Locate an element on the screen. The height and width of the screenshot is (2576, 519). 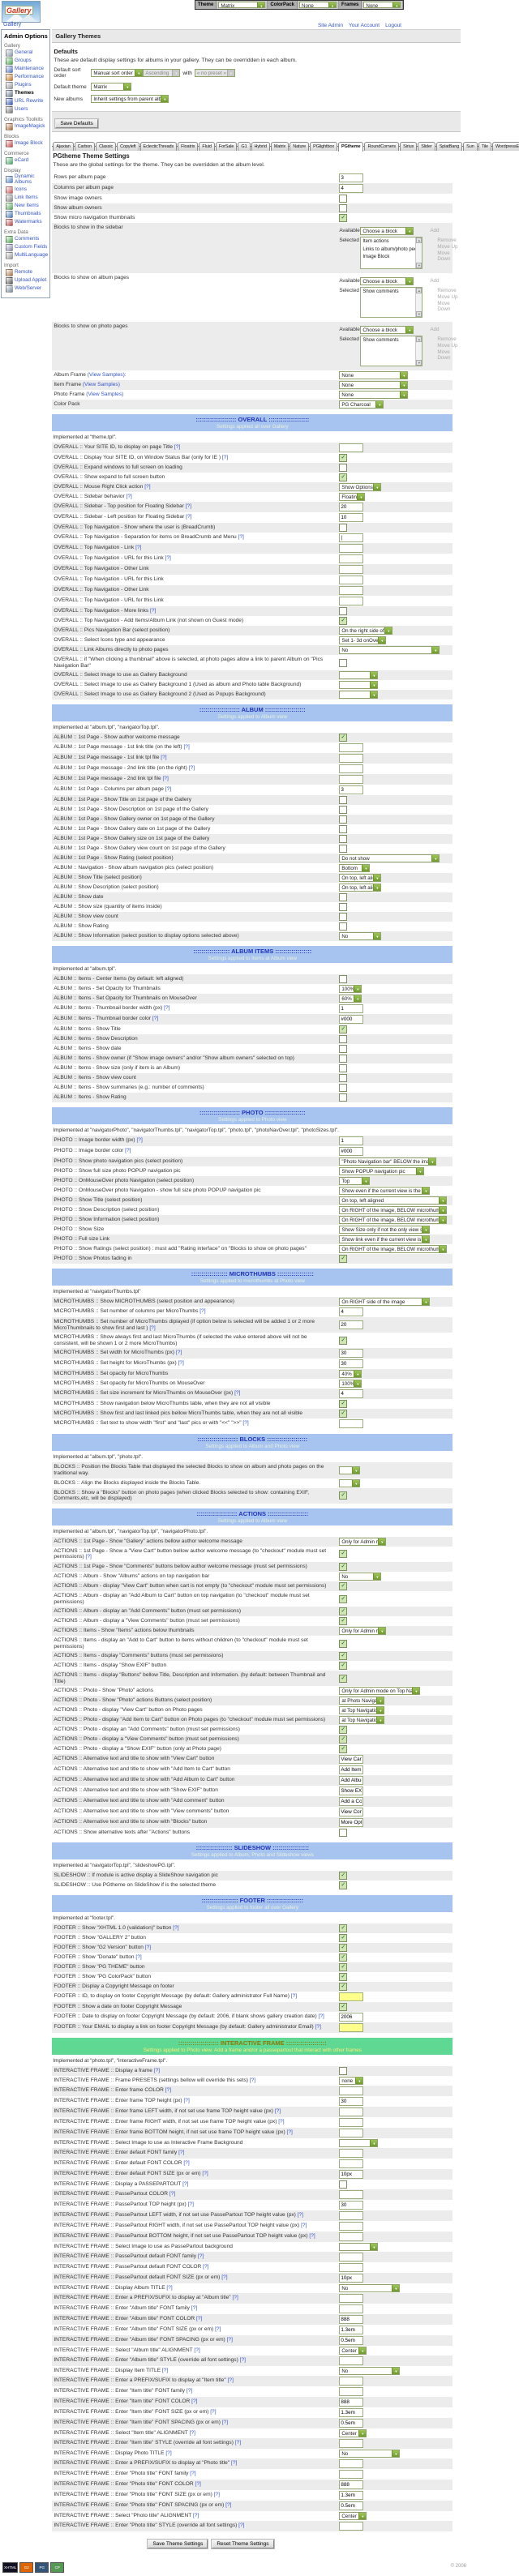
tab-hybrid: Hybrid is located at coordinates (260, 146).